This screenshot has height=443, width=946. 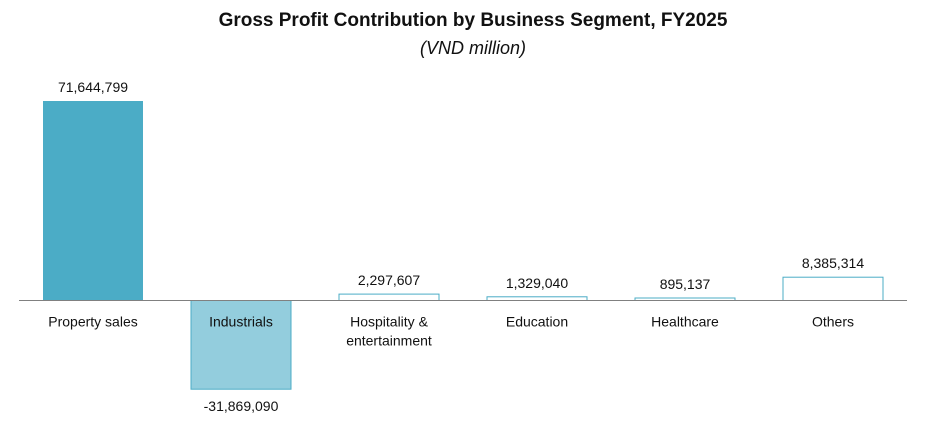 I want to click on chart-subtitle: (VND million), so click(x=472, y=48).